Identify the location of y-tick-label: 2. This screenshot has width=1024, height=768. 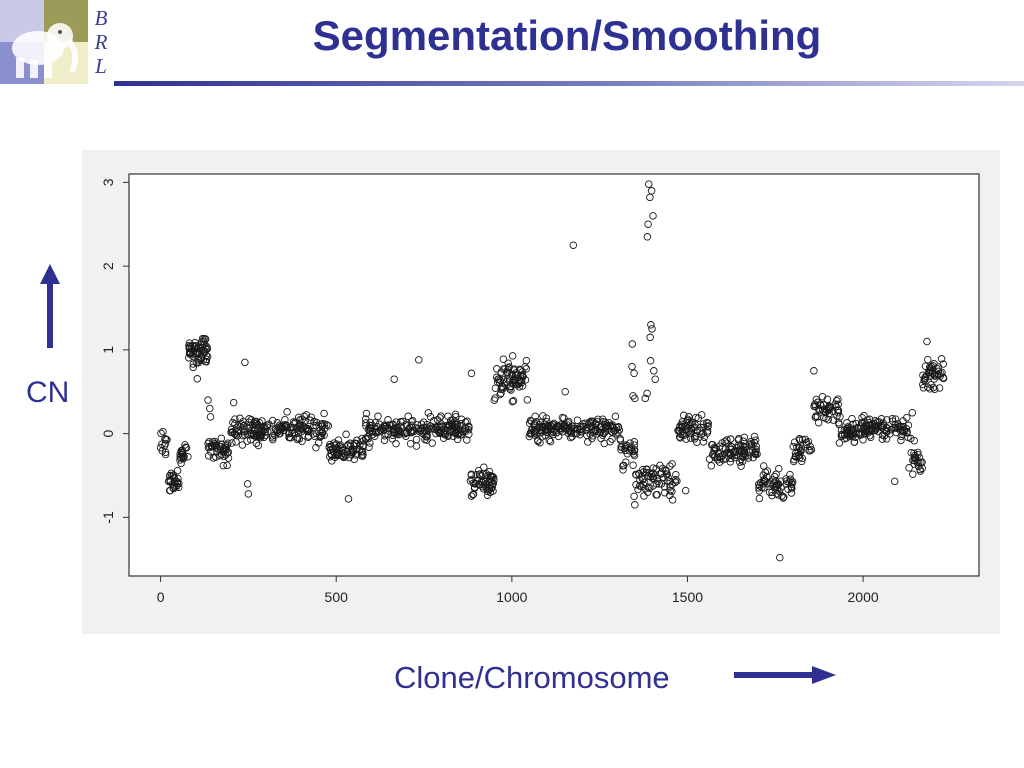
(108, 266).